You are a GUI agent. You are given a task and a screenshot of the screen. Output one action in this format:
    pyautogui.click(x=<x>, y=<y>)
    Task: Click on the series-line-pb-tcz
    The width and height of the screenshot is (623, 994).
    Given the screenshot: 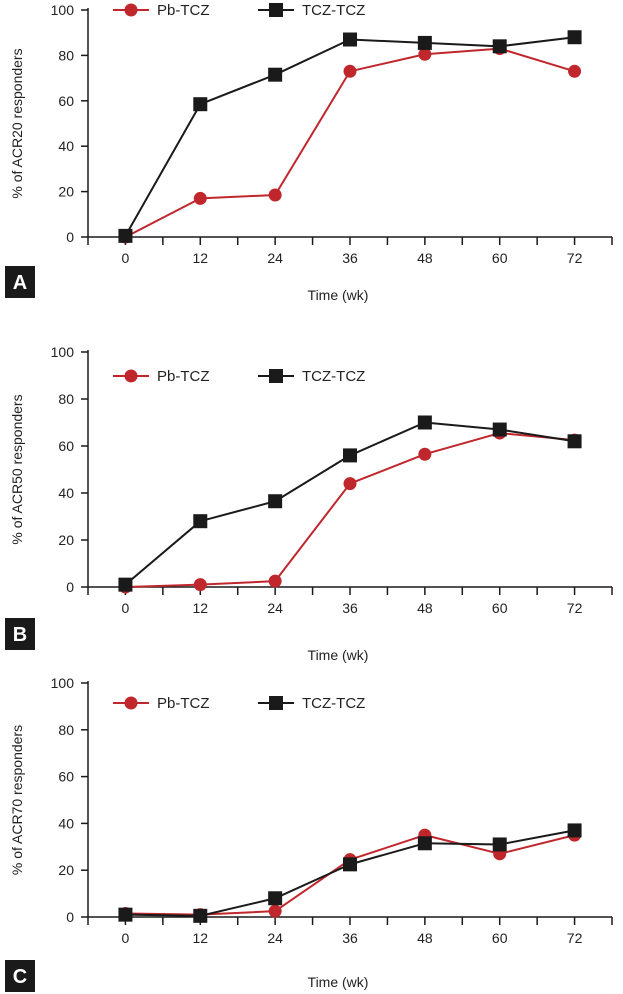 What is the action you would take?
    pyautogui.click(x=350, y=875)
    